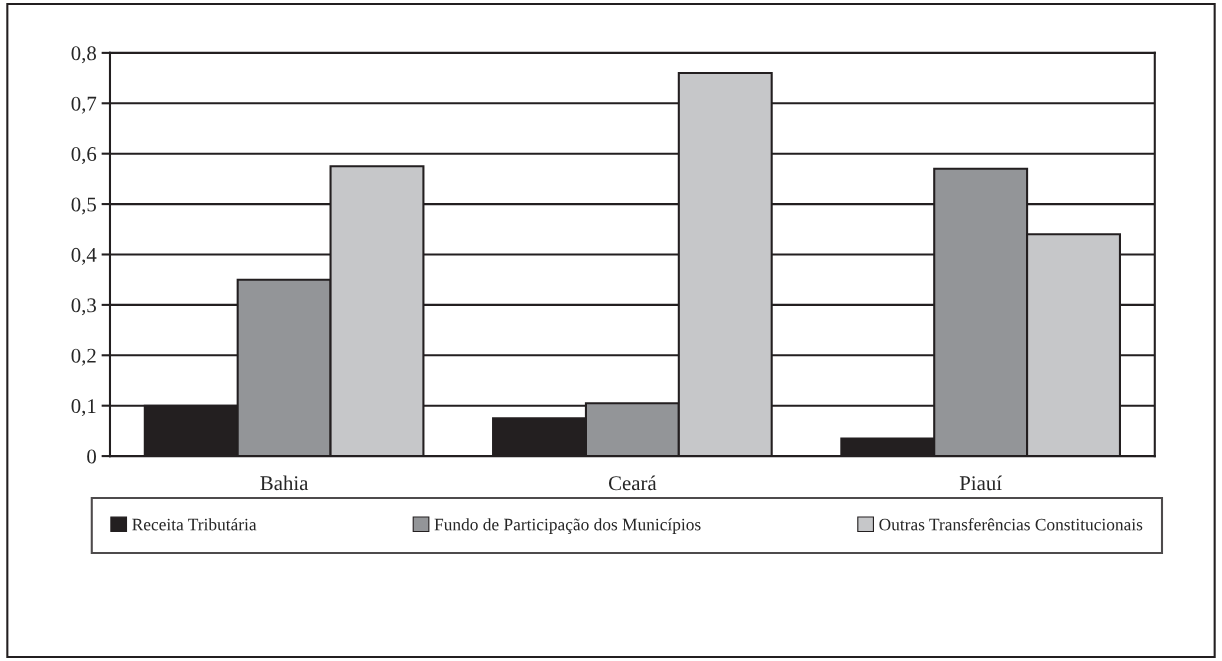  I want to click on x-tick-label: Piauí, so click(980, 483).